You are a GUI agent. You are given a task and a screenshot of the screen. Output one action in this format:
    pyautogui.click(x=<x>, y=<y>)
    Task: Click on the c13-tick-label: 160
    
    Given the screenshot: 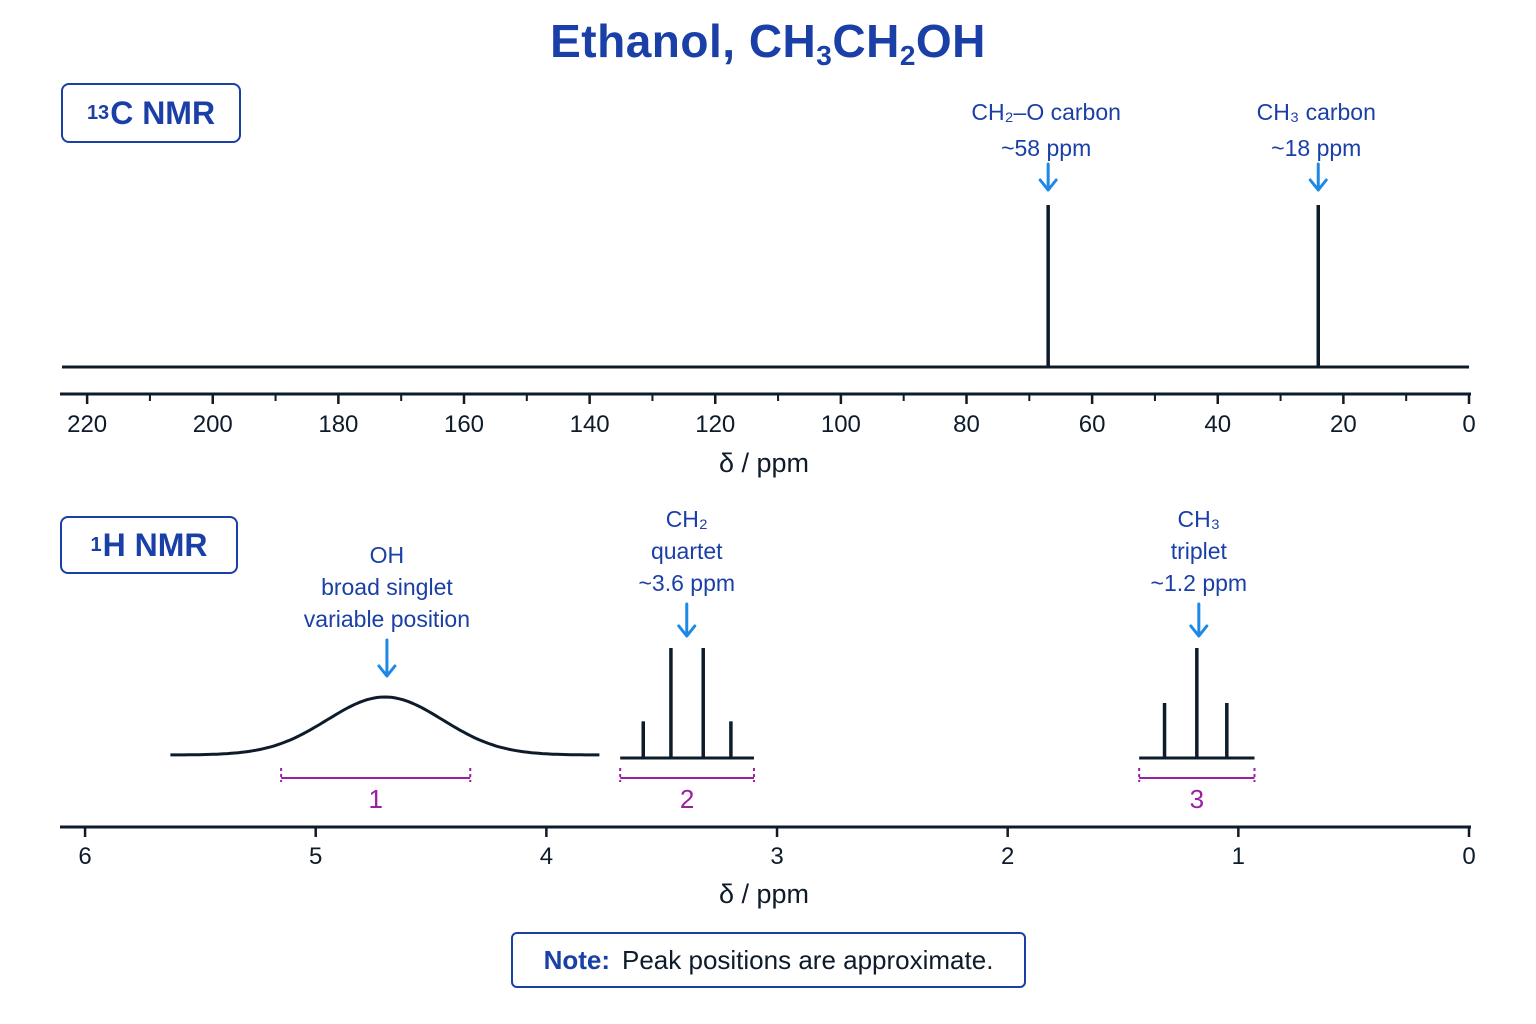 What is the action you would take?
    pyautogui.click(x=464, y=424)
    